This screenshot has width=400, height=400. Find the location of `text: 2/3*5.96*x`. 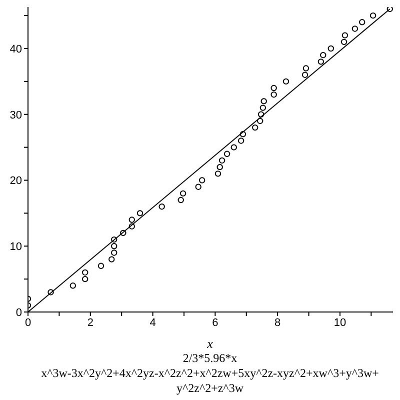

text: 2/3*5.96*x is located at coordinates (210, 358).